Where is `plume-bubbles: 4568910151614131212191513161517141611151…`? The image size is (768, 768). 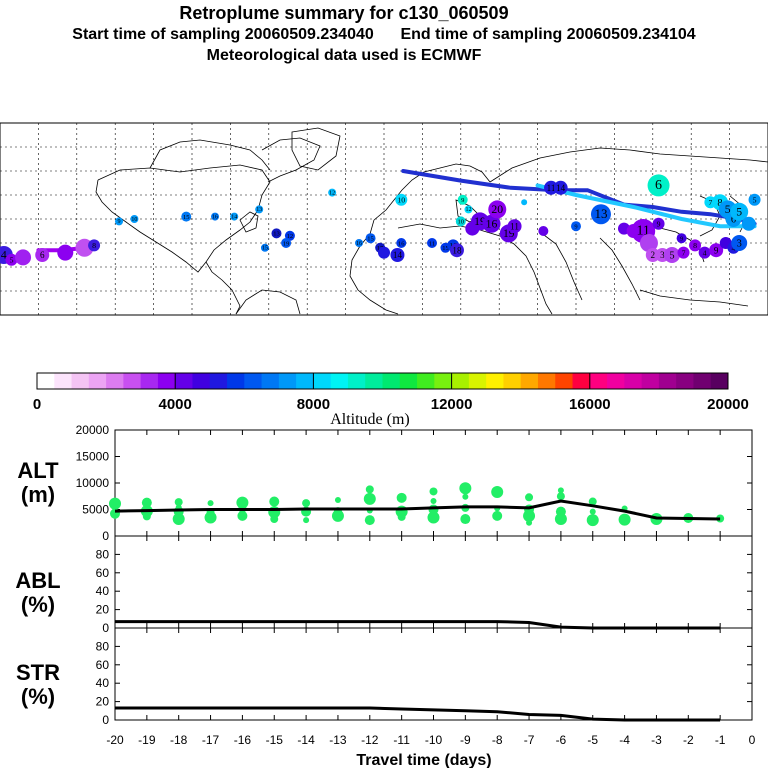
plume-bubbles: 4568910151614131212191513161517141611151… is located at coordinates (380, 220).